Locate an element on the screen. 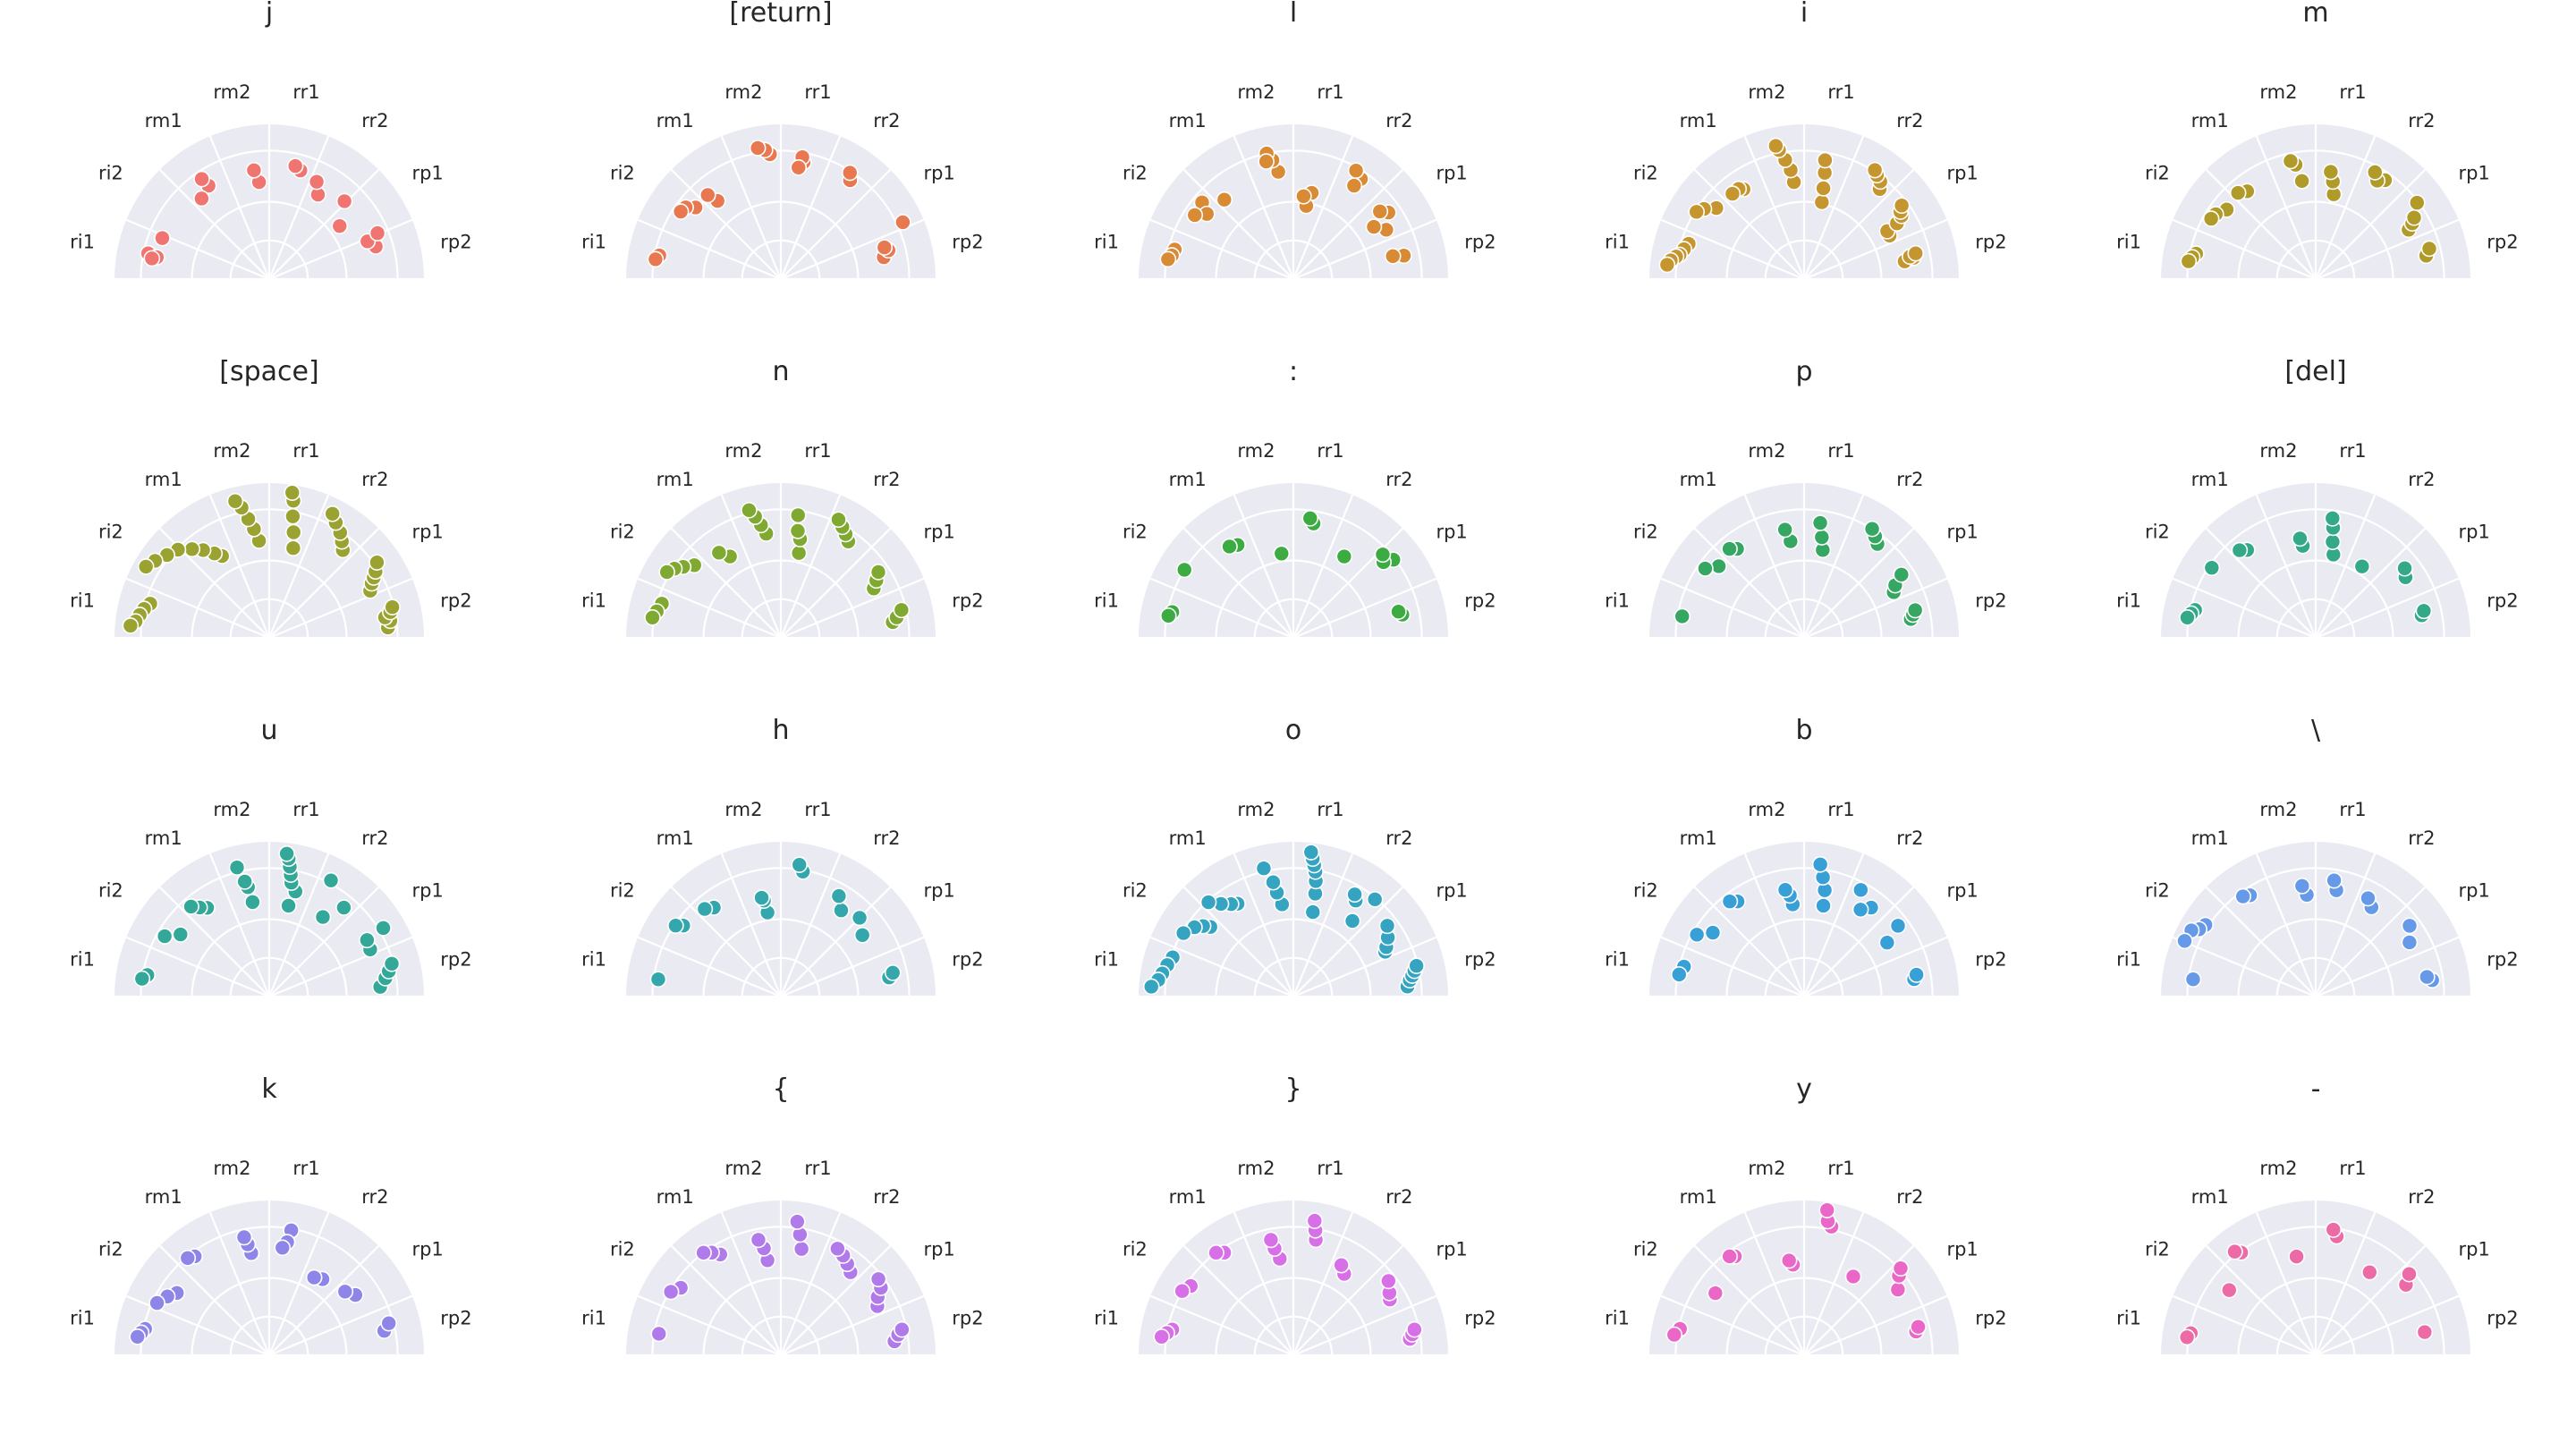  panel-title: y is located at coordinates (1804, 1089).